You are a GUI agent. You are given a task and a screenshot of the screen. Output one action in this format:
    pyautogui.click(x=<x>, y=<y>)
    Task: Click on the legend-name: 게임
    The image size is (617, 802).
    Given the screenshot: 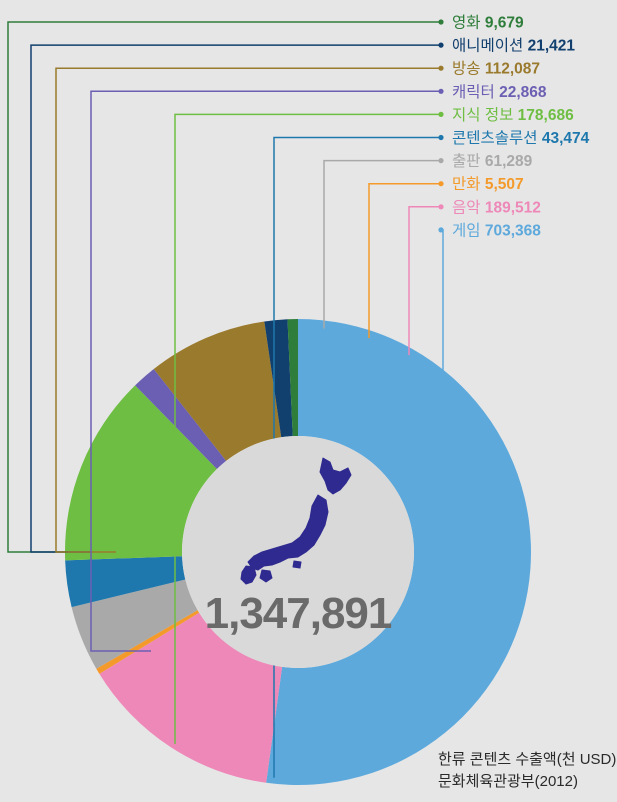 What is the action you would take?
    pyautogui.click(x=468, y=230)
    